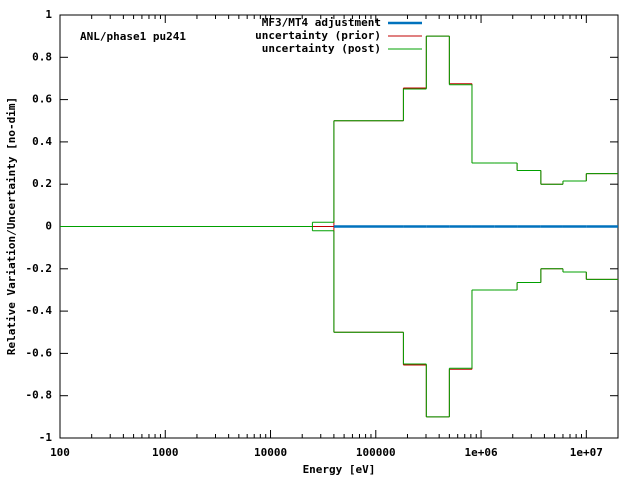 This screenshot has height=480, width=640. What do you see at coordinates (318, 35) in the screenshot?
I see `legend-label: uncertainty (prior)` at bounding box center [318, 35].